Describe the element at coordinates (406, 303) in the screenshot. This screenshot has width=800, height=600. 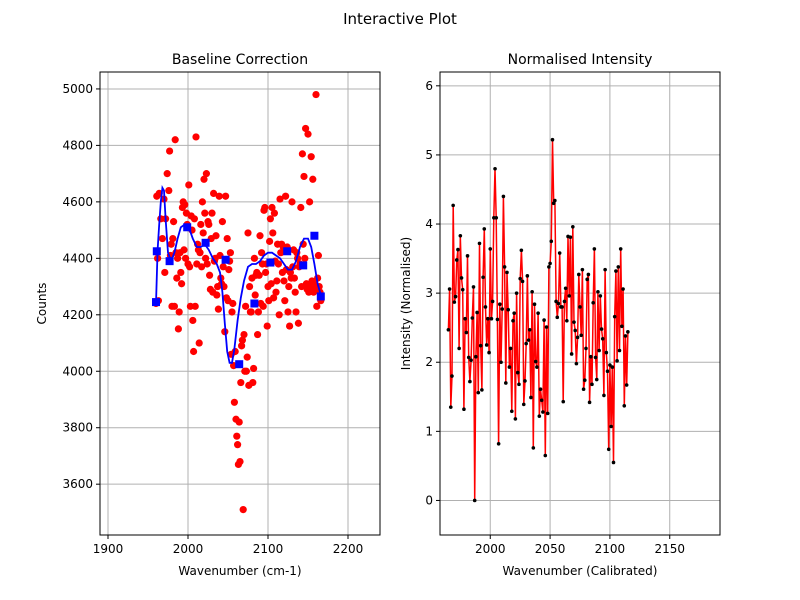
I see `intensity-ylabel: Intensity (Normalised)` at that location.